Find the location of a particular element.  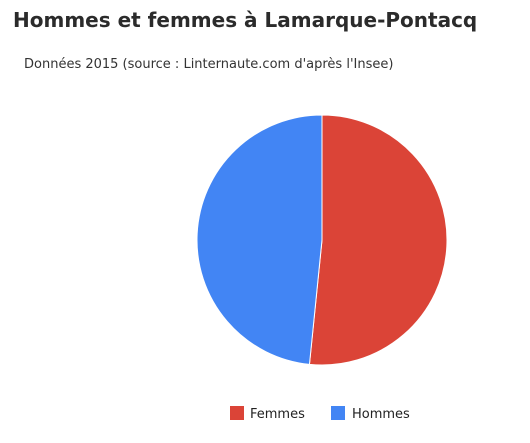

pie-slice-hommes is located at coordinates (259, 239).